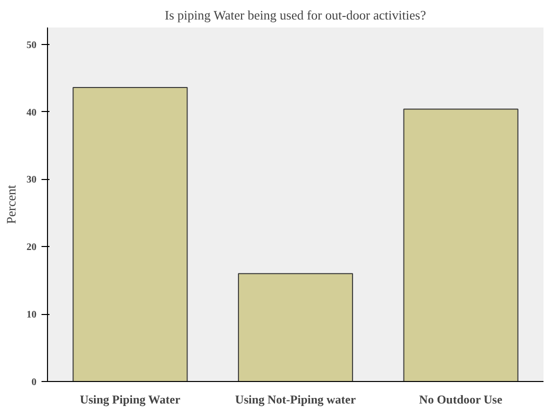 This screenshot has width=547, height=409. I want to click on x-tick-label: No Outdoor Use, so click(461, 399).